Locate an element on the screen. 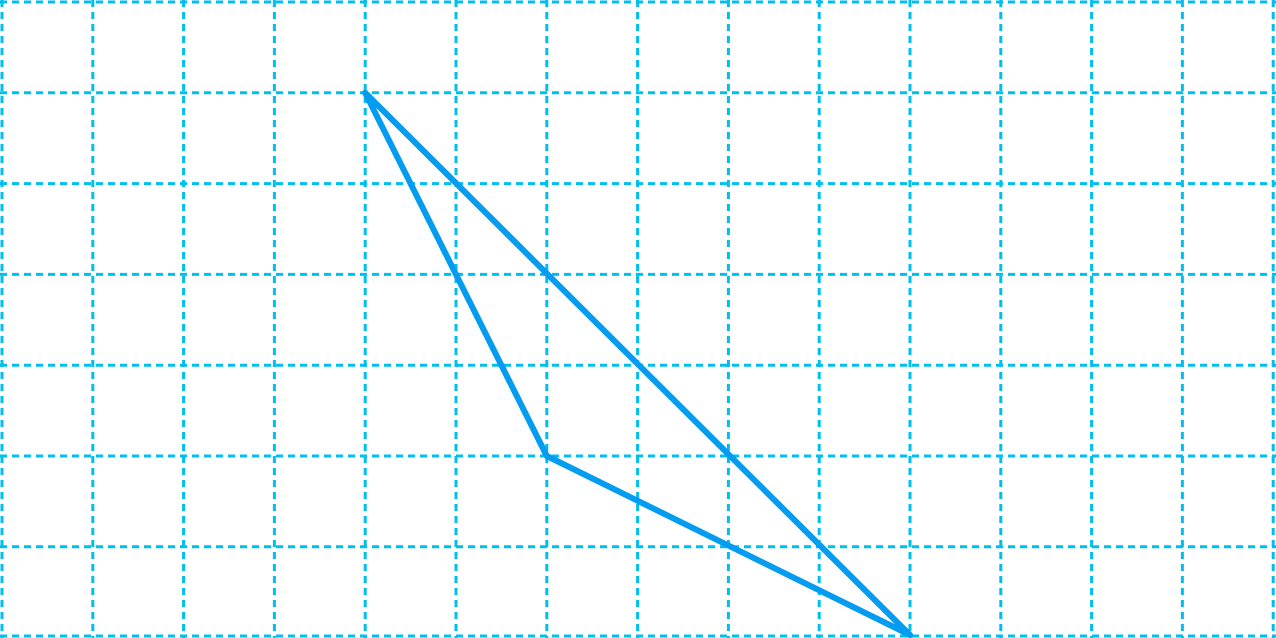 The width and height of the screenshot is (1276, 638). vertex-top is located at coordinates (365, 92).